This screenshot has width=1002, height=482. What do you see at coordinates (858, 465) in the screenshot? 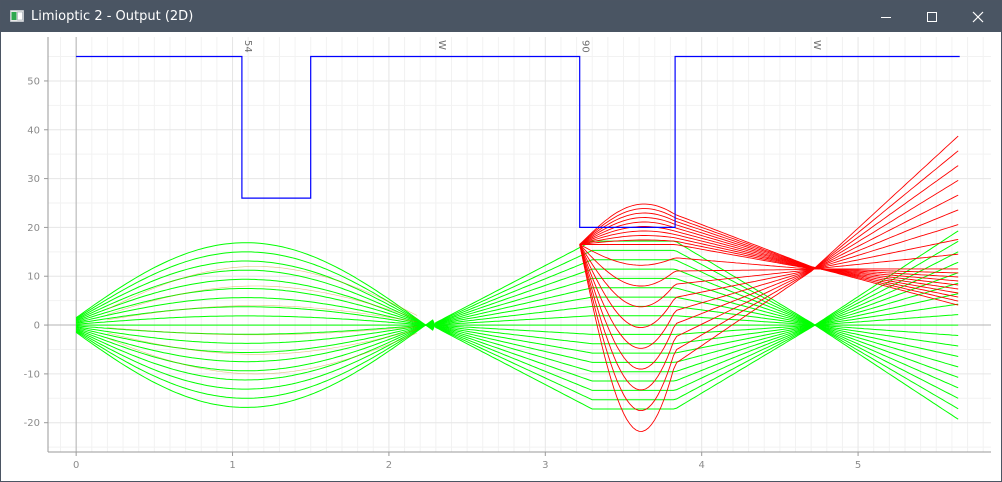
I see `x-tick-label: 5` at bounding box center [858, 465].